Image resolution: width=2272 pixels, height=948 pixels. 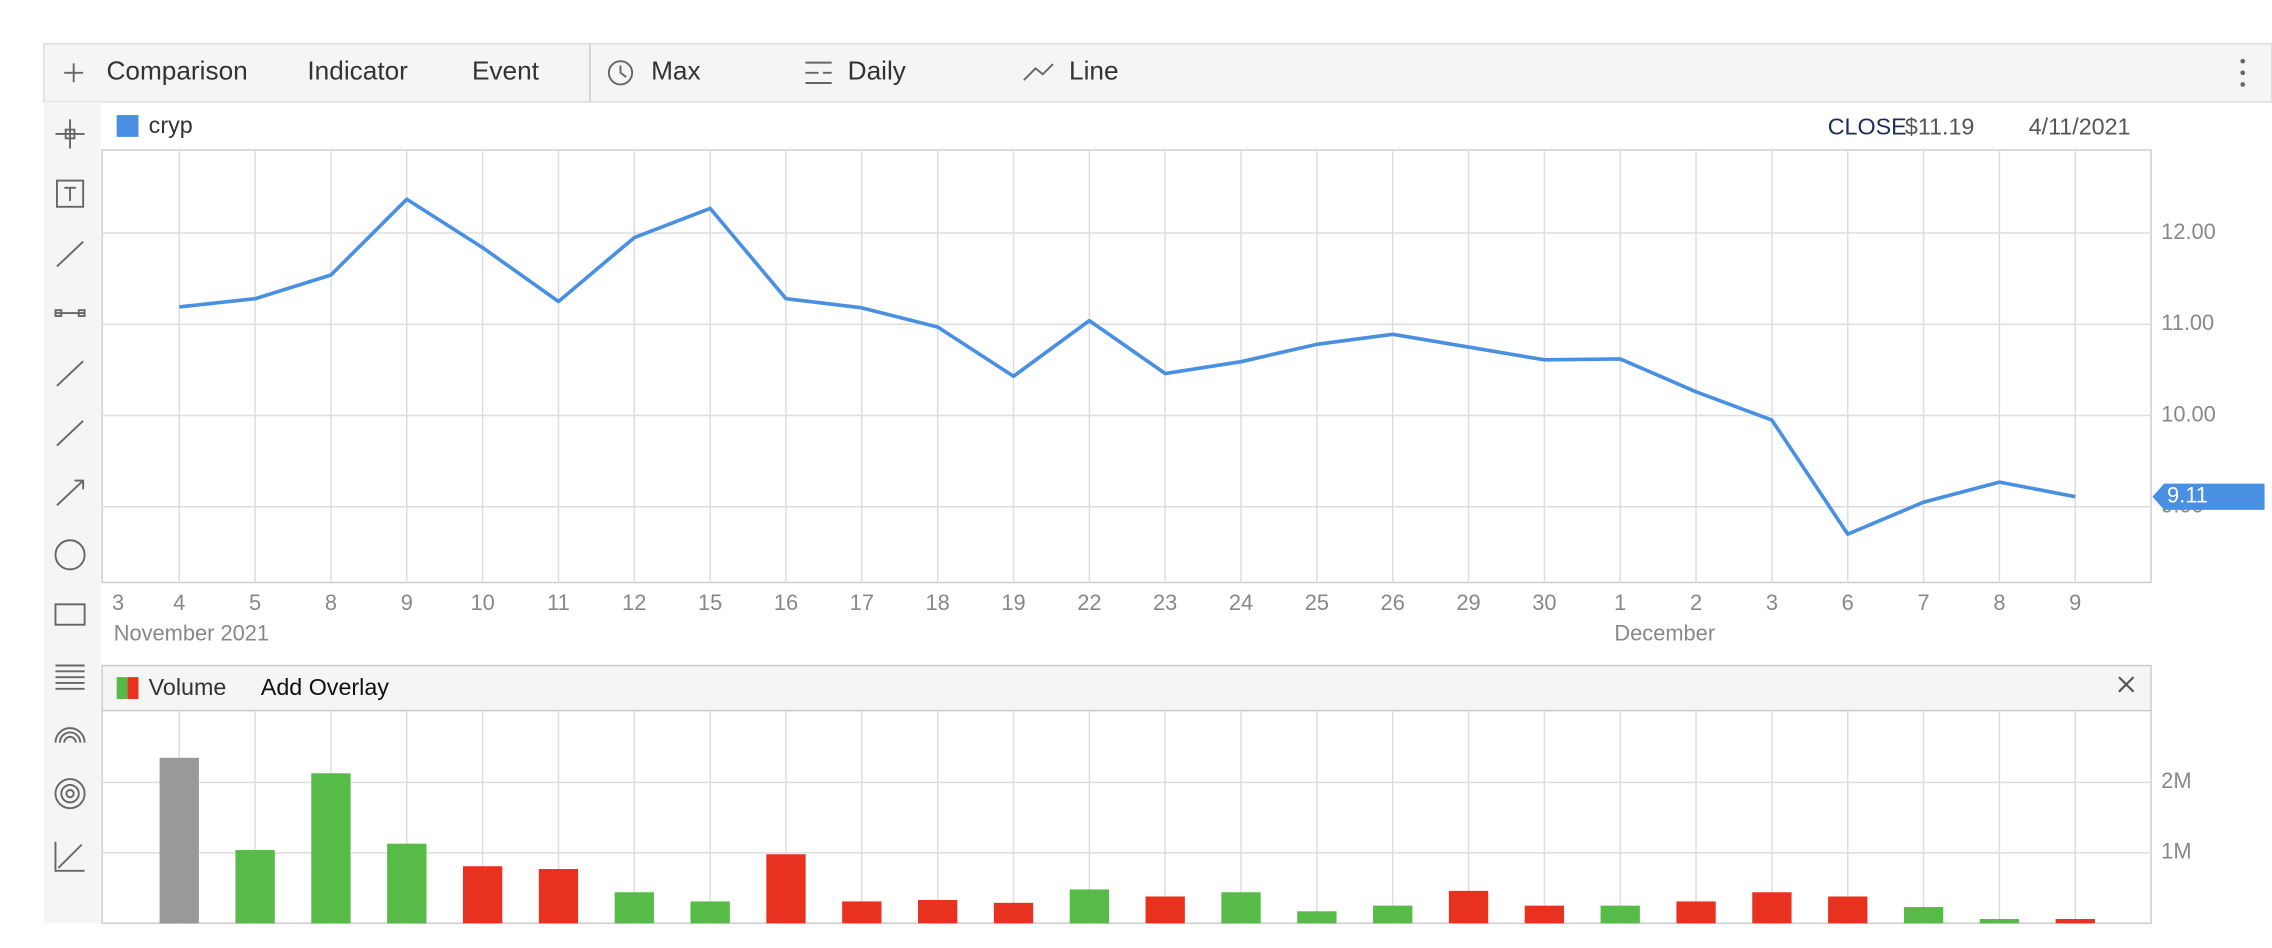 What do you see at coordinates (506, 71) in the screenshot?
I see `event-button: Event` at bounding box center [506, 71].